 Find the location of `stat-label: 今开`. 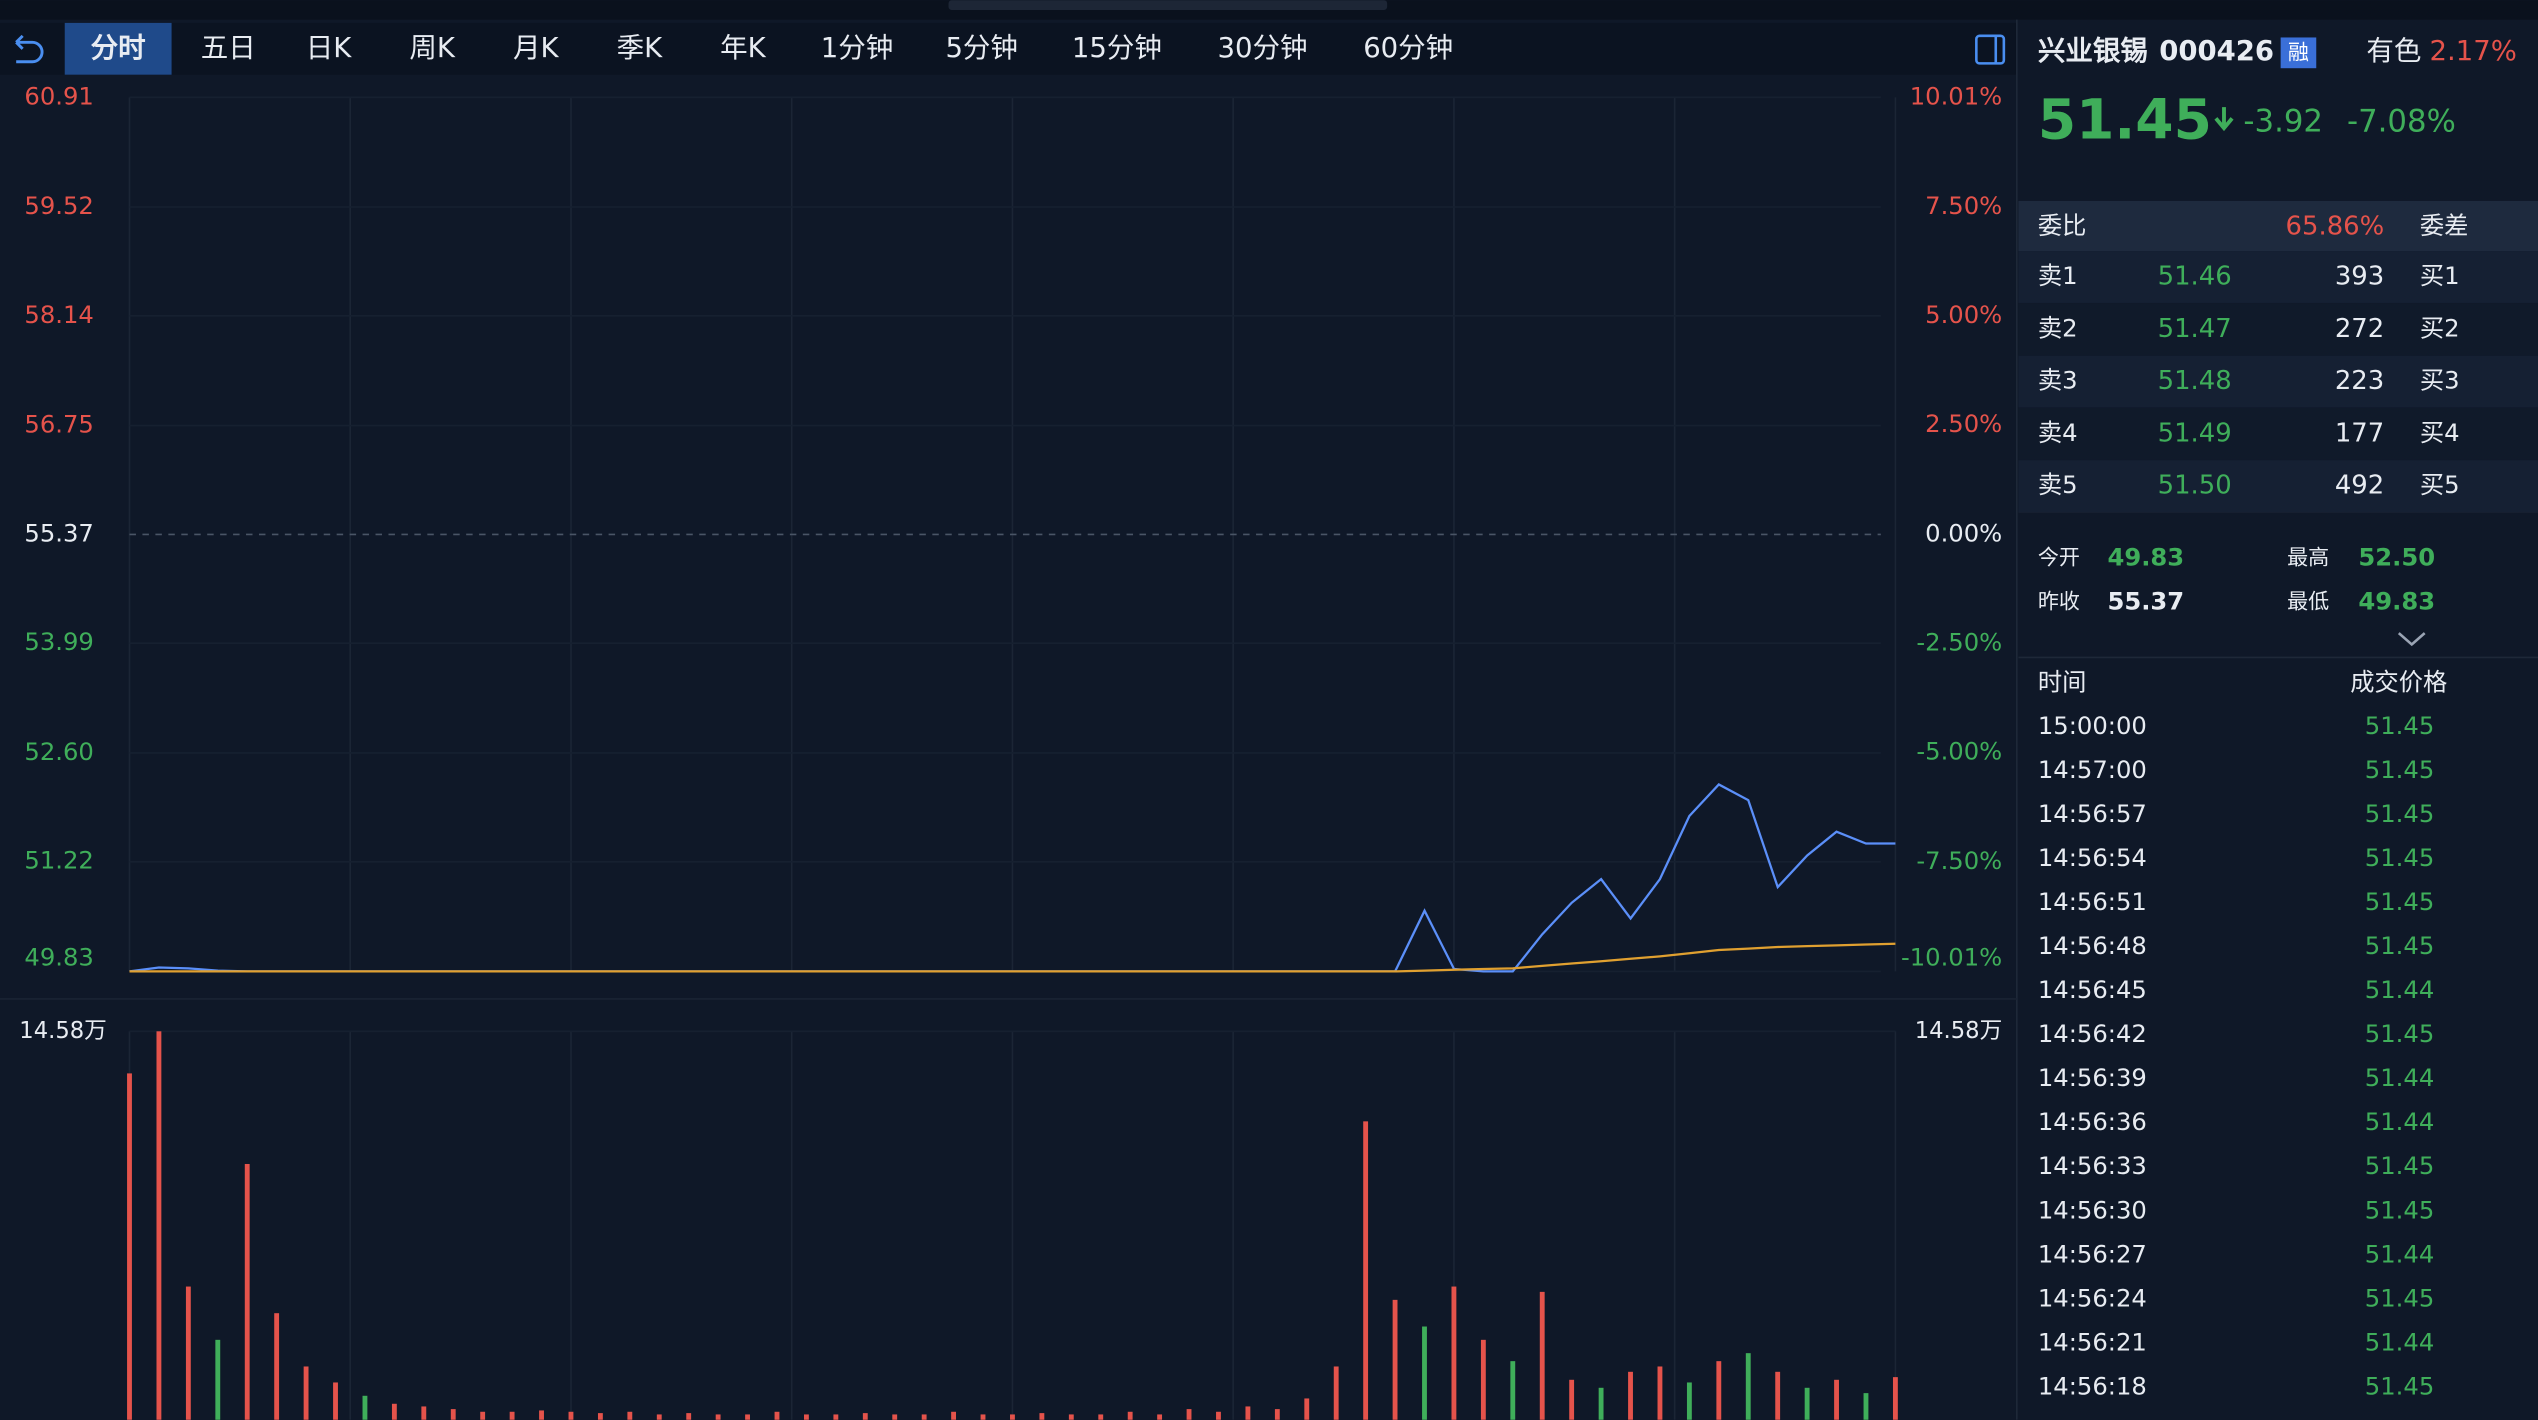

stat-label: 今开 is located at coordinates (2059, 557).